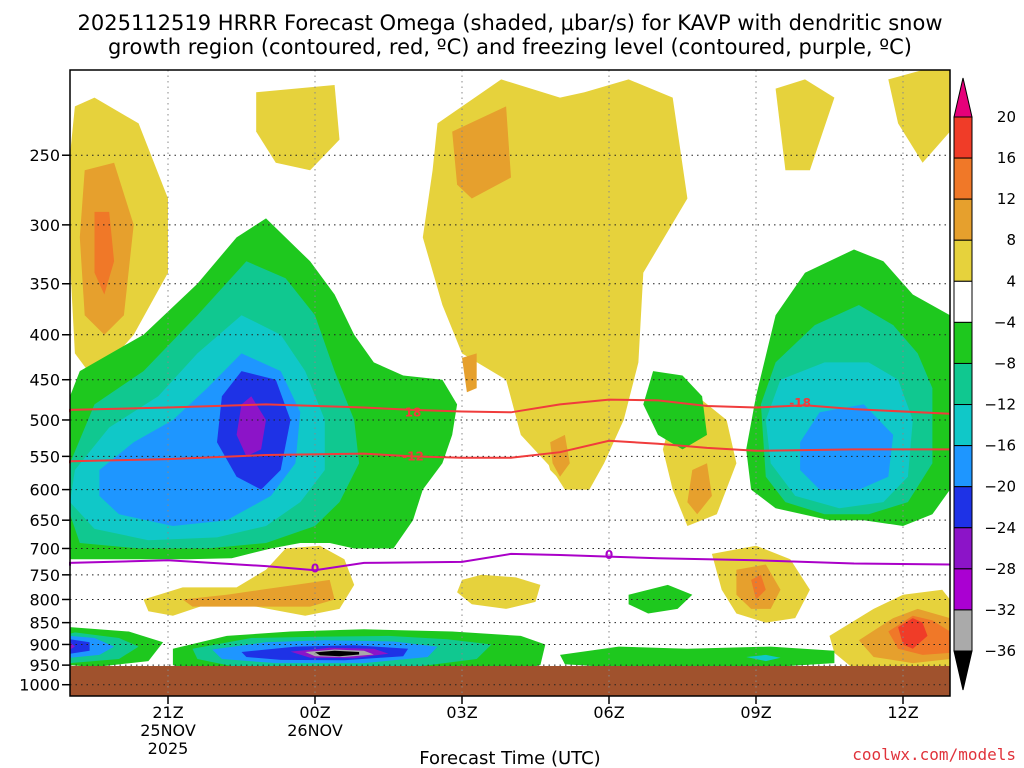 This screenshot has height=768, width=1024. Describe the element at coordinates (1000, 487) in the screenshot. I see `colorbar-label-9: −20` at that location.